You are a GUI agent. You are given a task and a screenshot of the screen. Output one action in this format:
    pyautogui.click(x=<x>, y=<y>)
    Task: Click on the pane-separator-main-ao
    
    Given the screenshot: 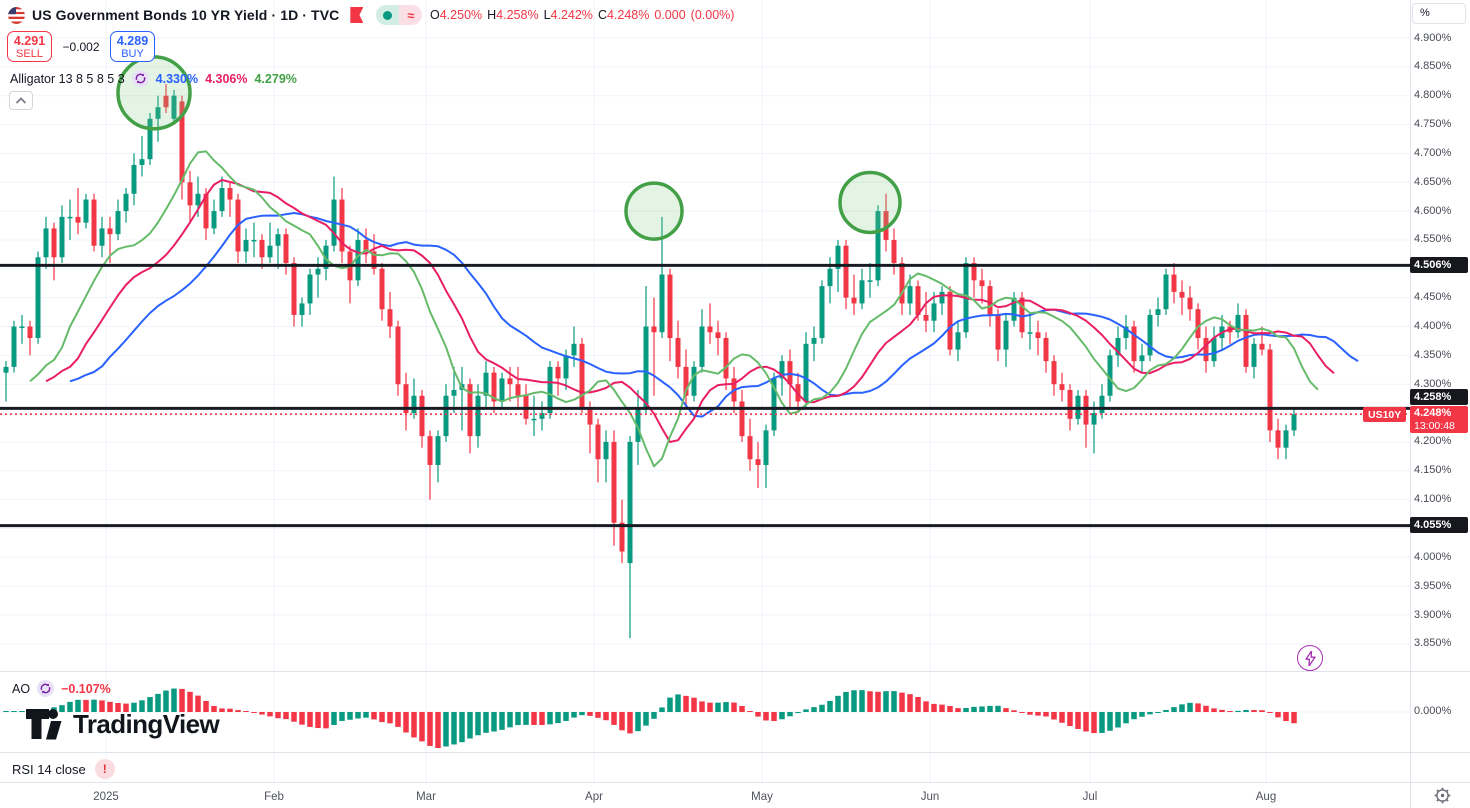 What is the action you would take?
    pyautogui.click(x=735, y=671)
    